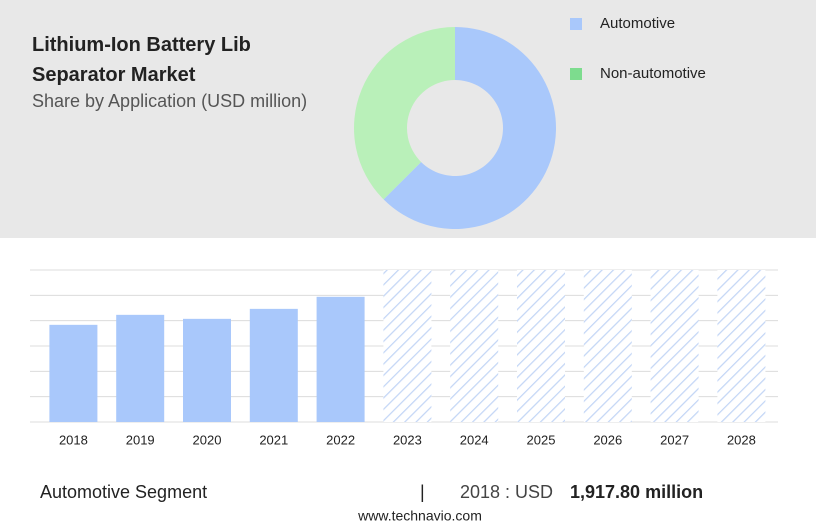  Describe the element at coordinates (73, 439) in the screenshot. I see `x-tick-label: 2018` at that location.